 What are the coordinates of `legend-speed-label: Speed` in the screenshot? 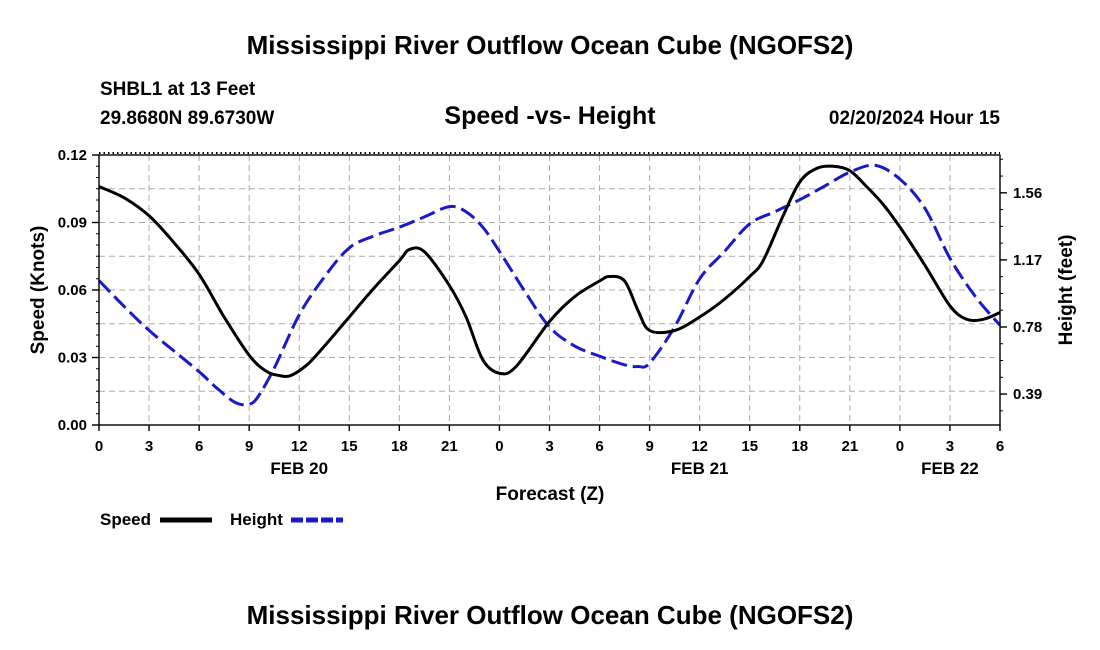 It's located at (125, 519).